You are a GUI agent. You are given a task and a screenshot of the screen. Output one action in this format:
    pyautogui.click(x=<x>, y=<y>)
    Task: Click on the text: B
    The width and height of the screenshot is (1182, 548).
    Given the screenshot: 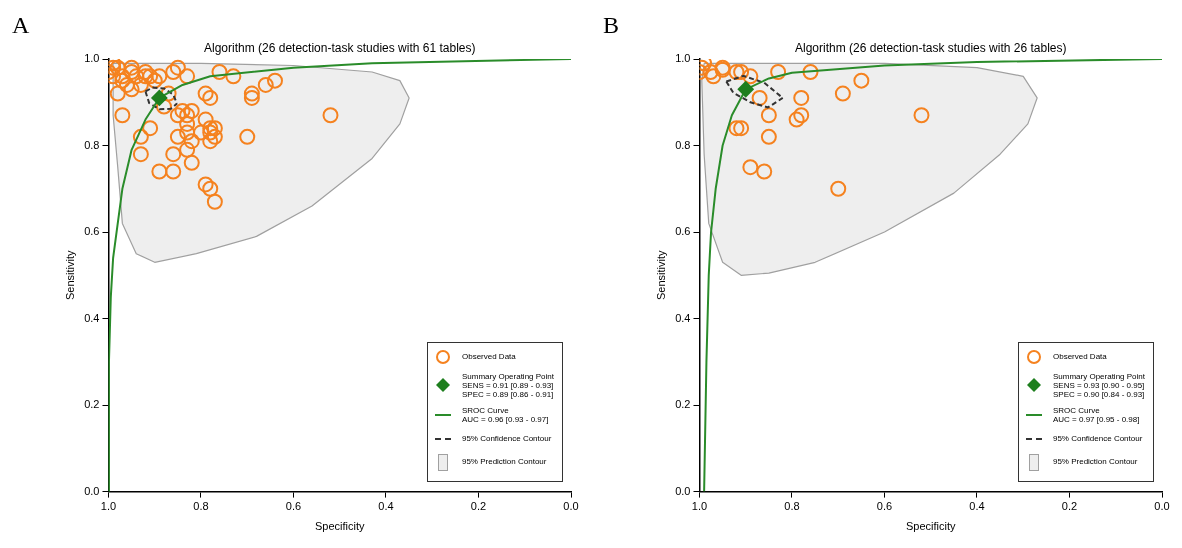 What is the action you would take?
    pyautogui.click(x=611, y=25)
    